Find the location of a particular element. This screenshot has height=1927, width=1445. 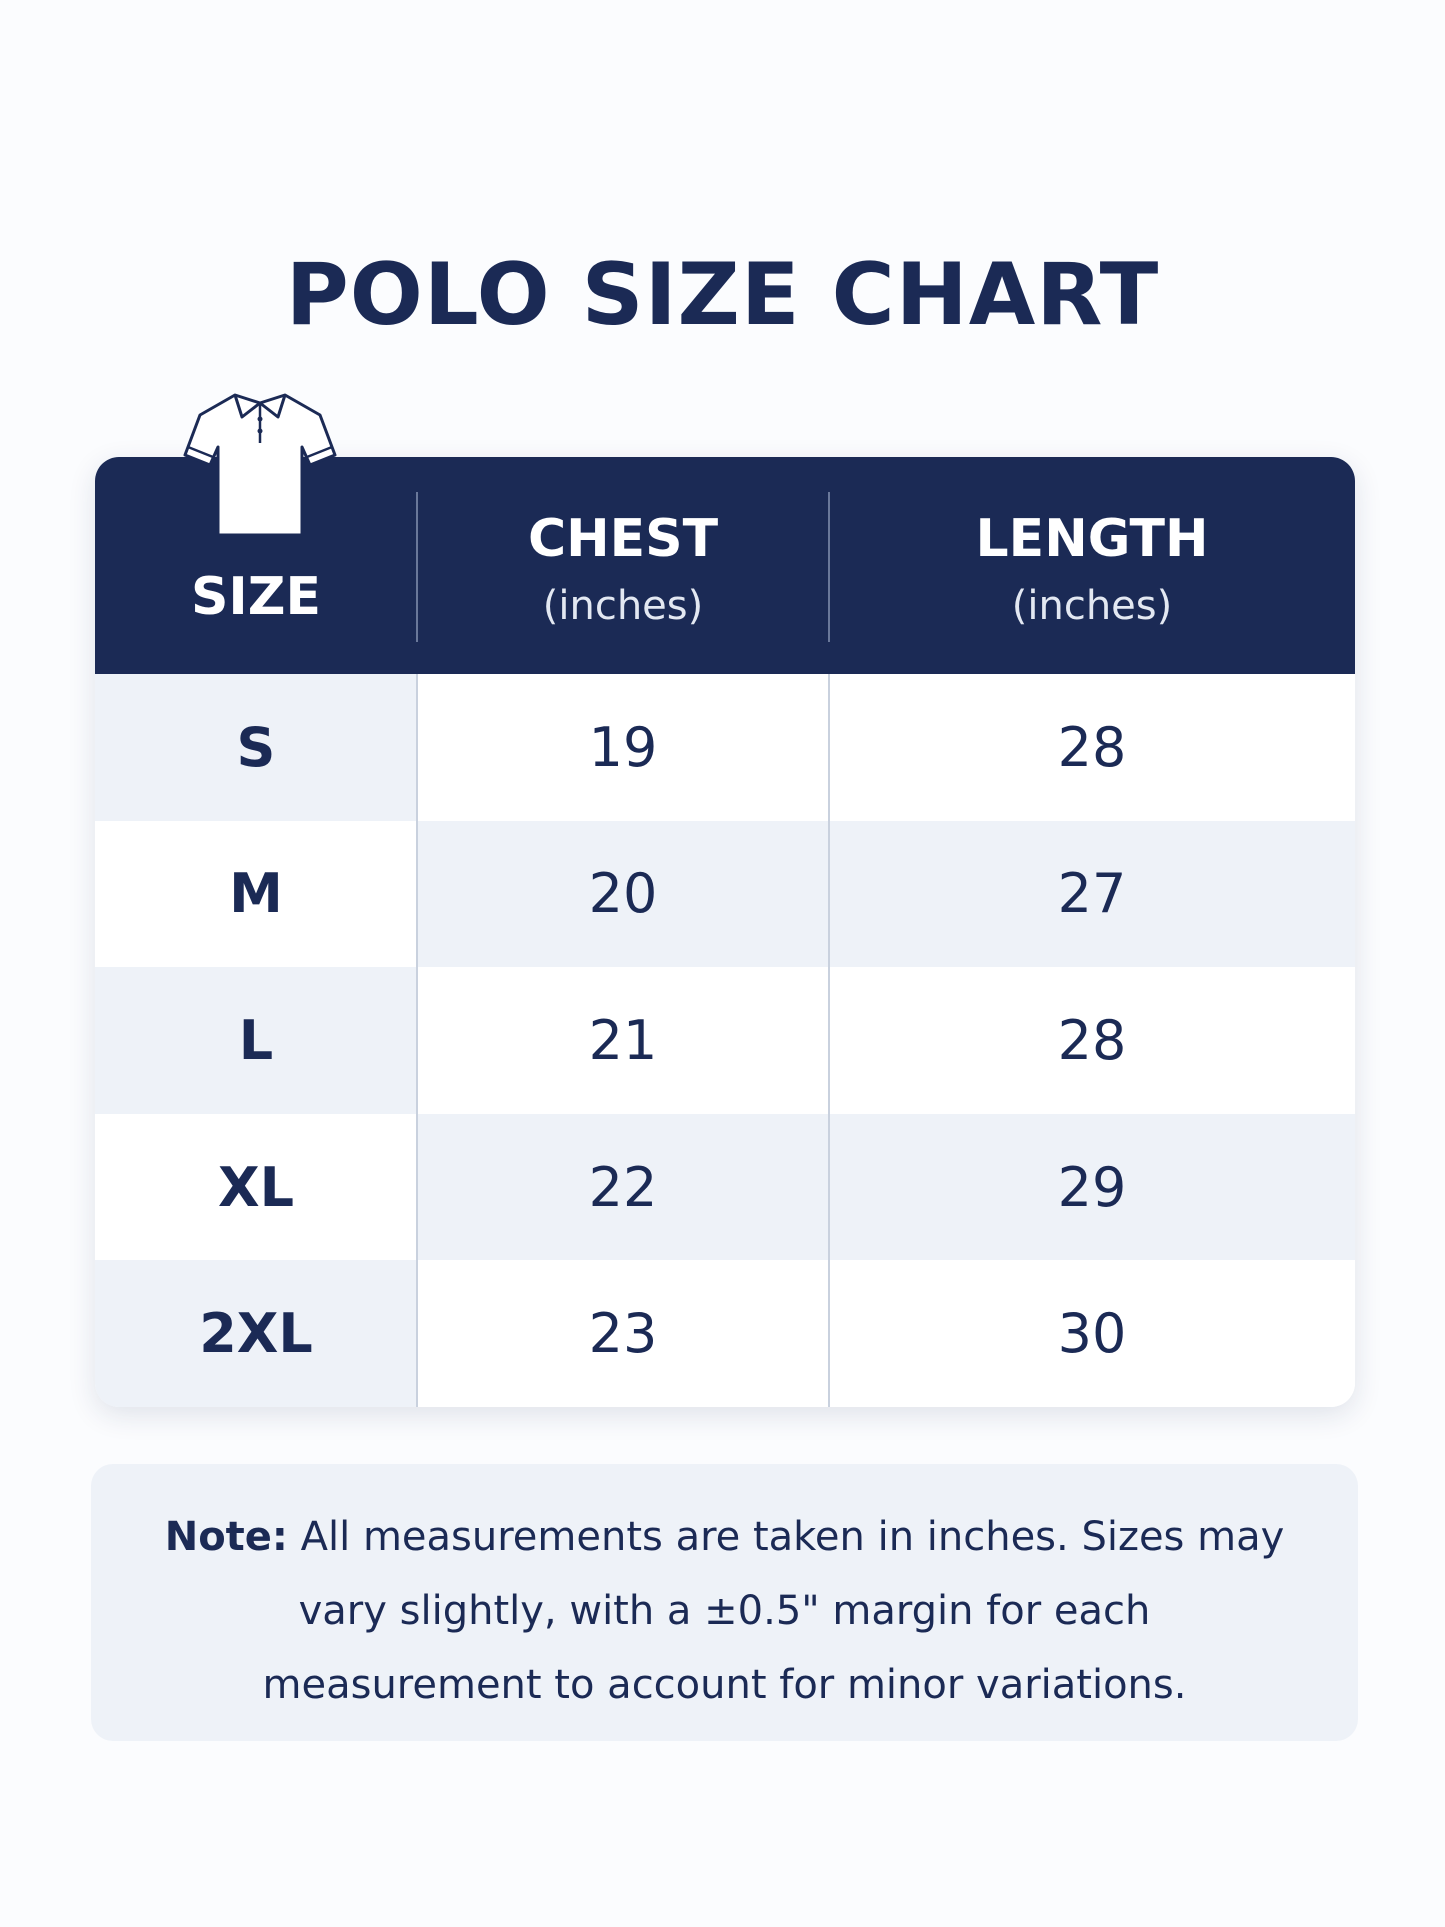

column-label: CHEST is located at coordinates (623, 539).